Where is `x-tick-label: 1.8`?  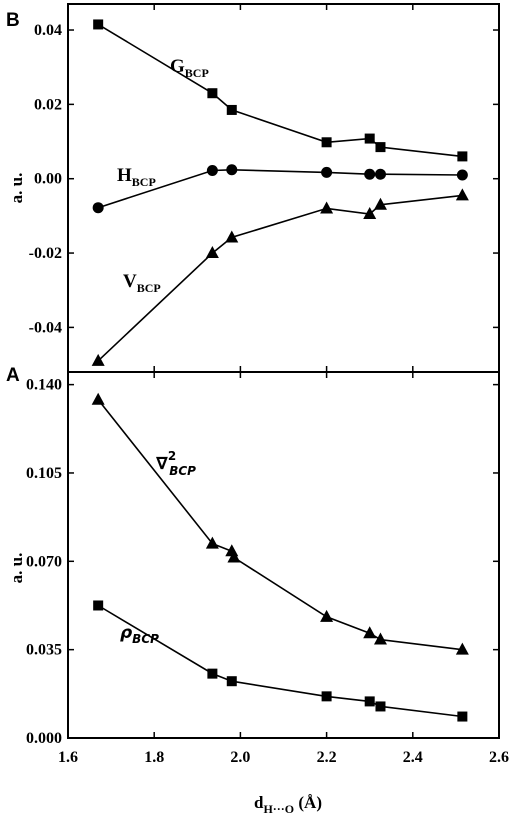
x-tick-label: 1.8 is located at coordinates (154, 757).